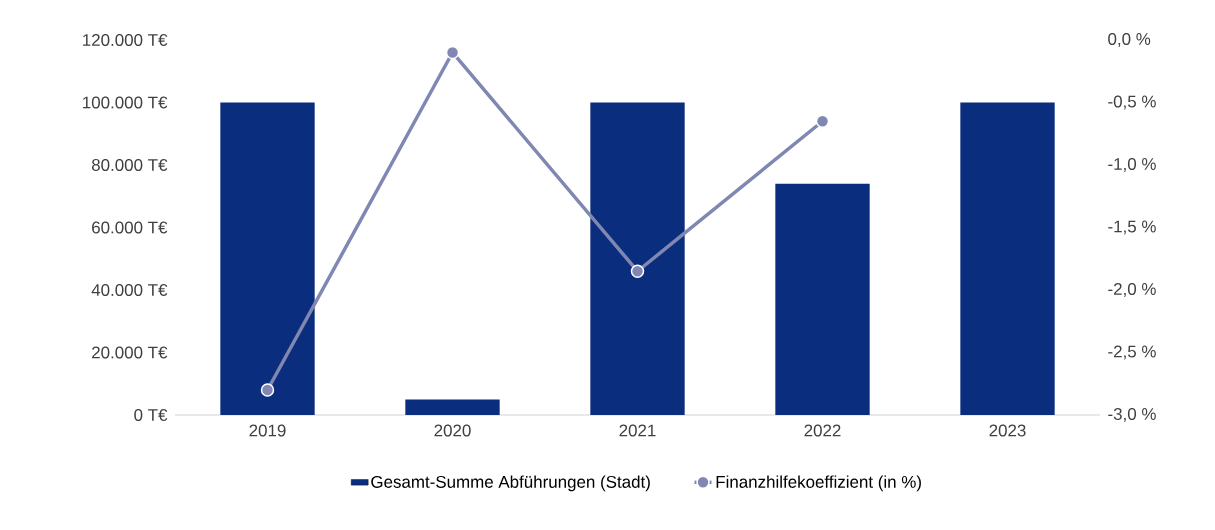  What do you see at coordinates (1132, 415) in the screenshot?
I see `y2-tick-label: -3,0 %` at bounding box center [1132, 415].